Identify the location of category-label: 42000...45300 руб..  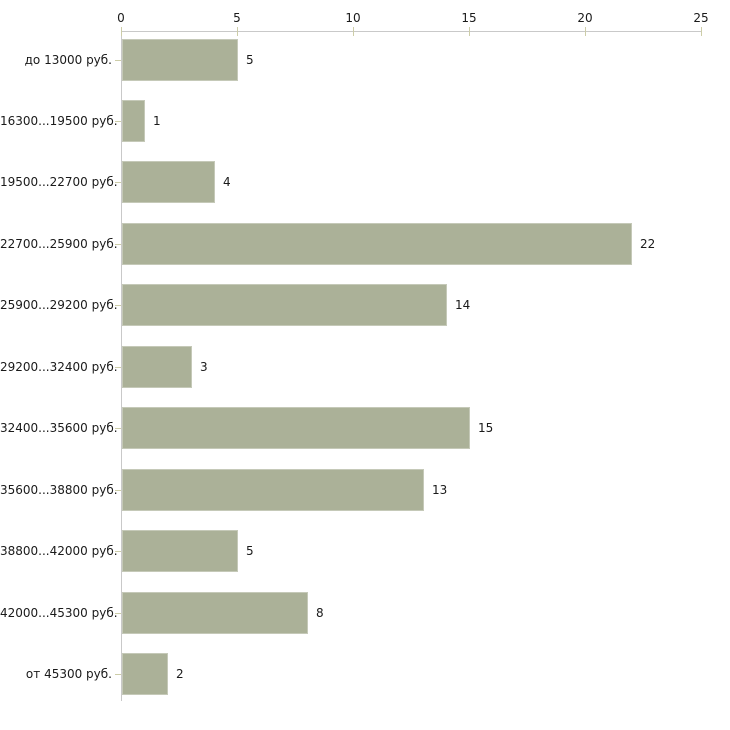
(59, 613).